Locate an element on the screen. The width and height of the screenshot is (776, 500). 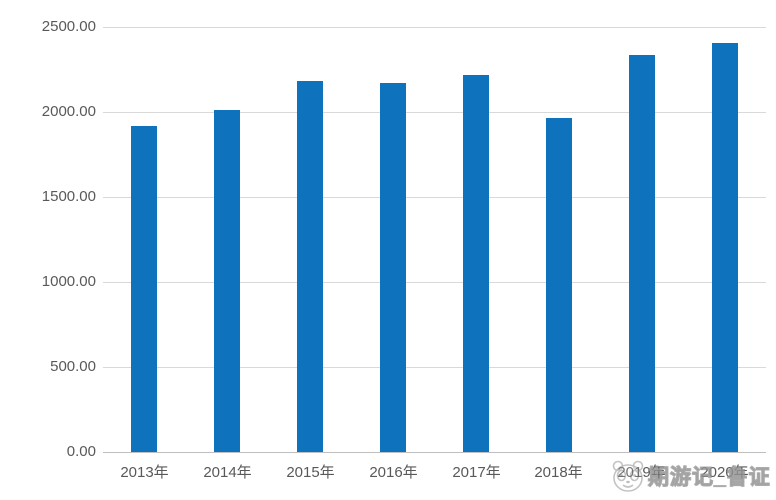
x-axis-tick-label: 2013年 is located at coordinates (144, 472).